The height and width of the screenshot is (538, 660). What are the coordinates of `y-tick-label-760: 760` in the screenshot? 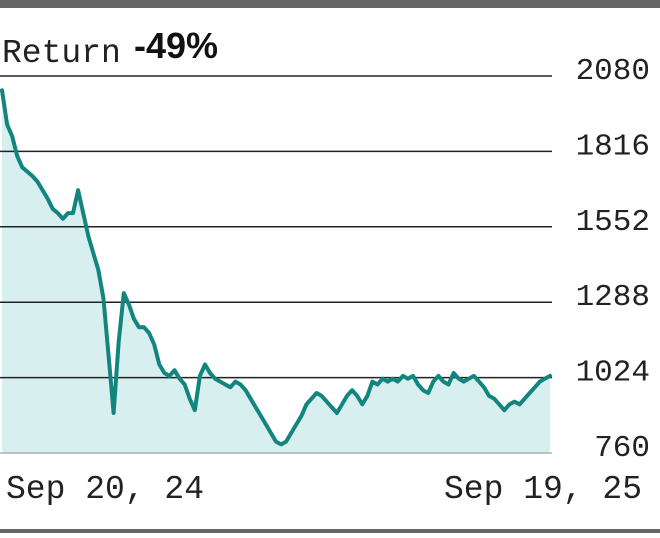 It's located at (622, 448).